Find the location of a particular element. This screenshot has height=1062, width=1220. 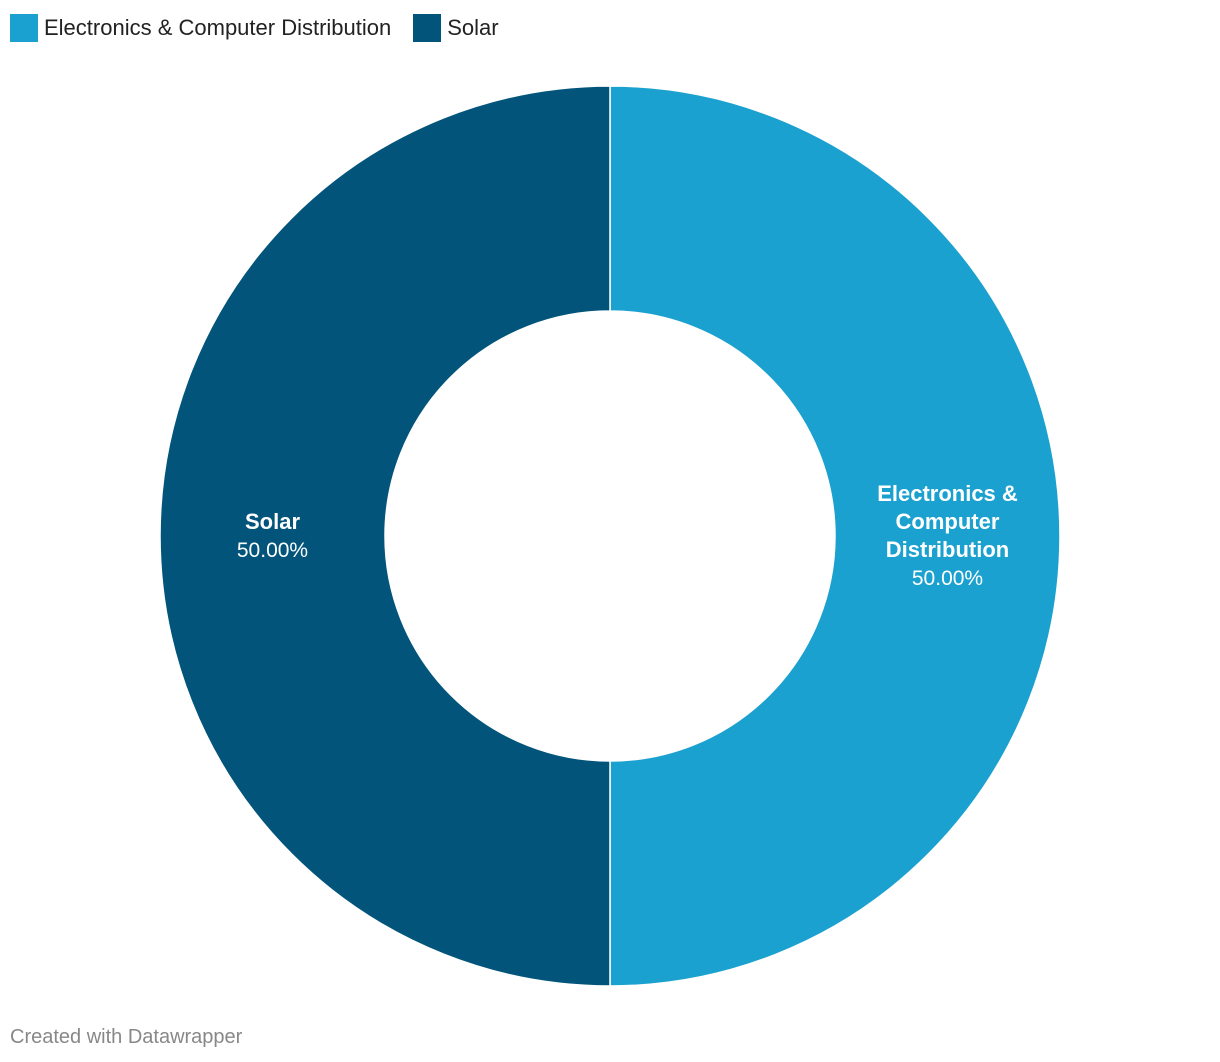

slice-label-0: Electronics & Computer Distribution 50.00% is located at coordinates (947, 535).